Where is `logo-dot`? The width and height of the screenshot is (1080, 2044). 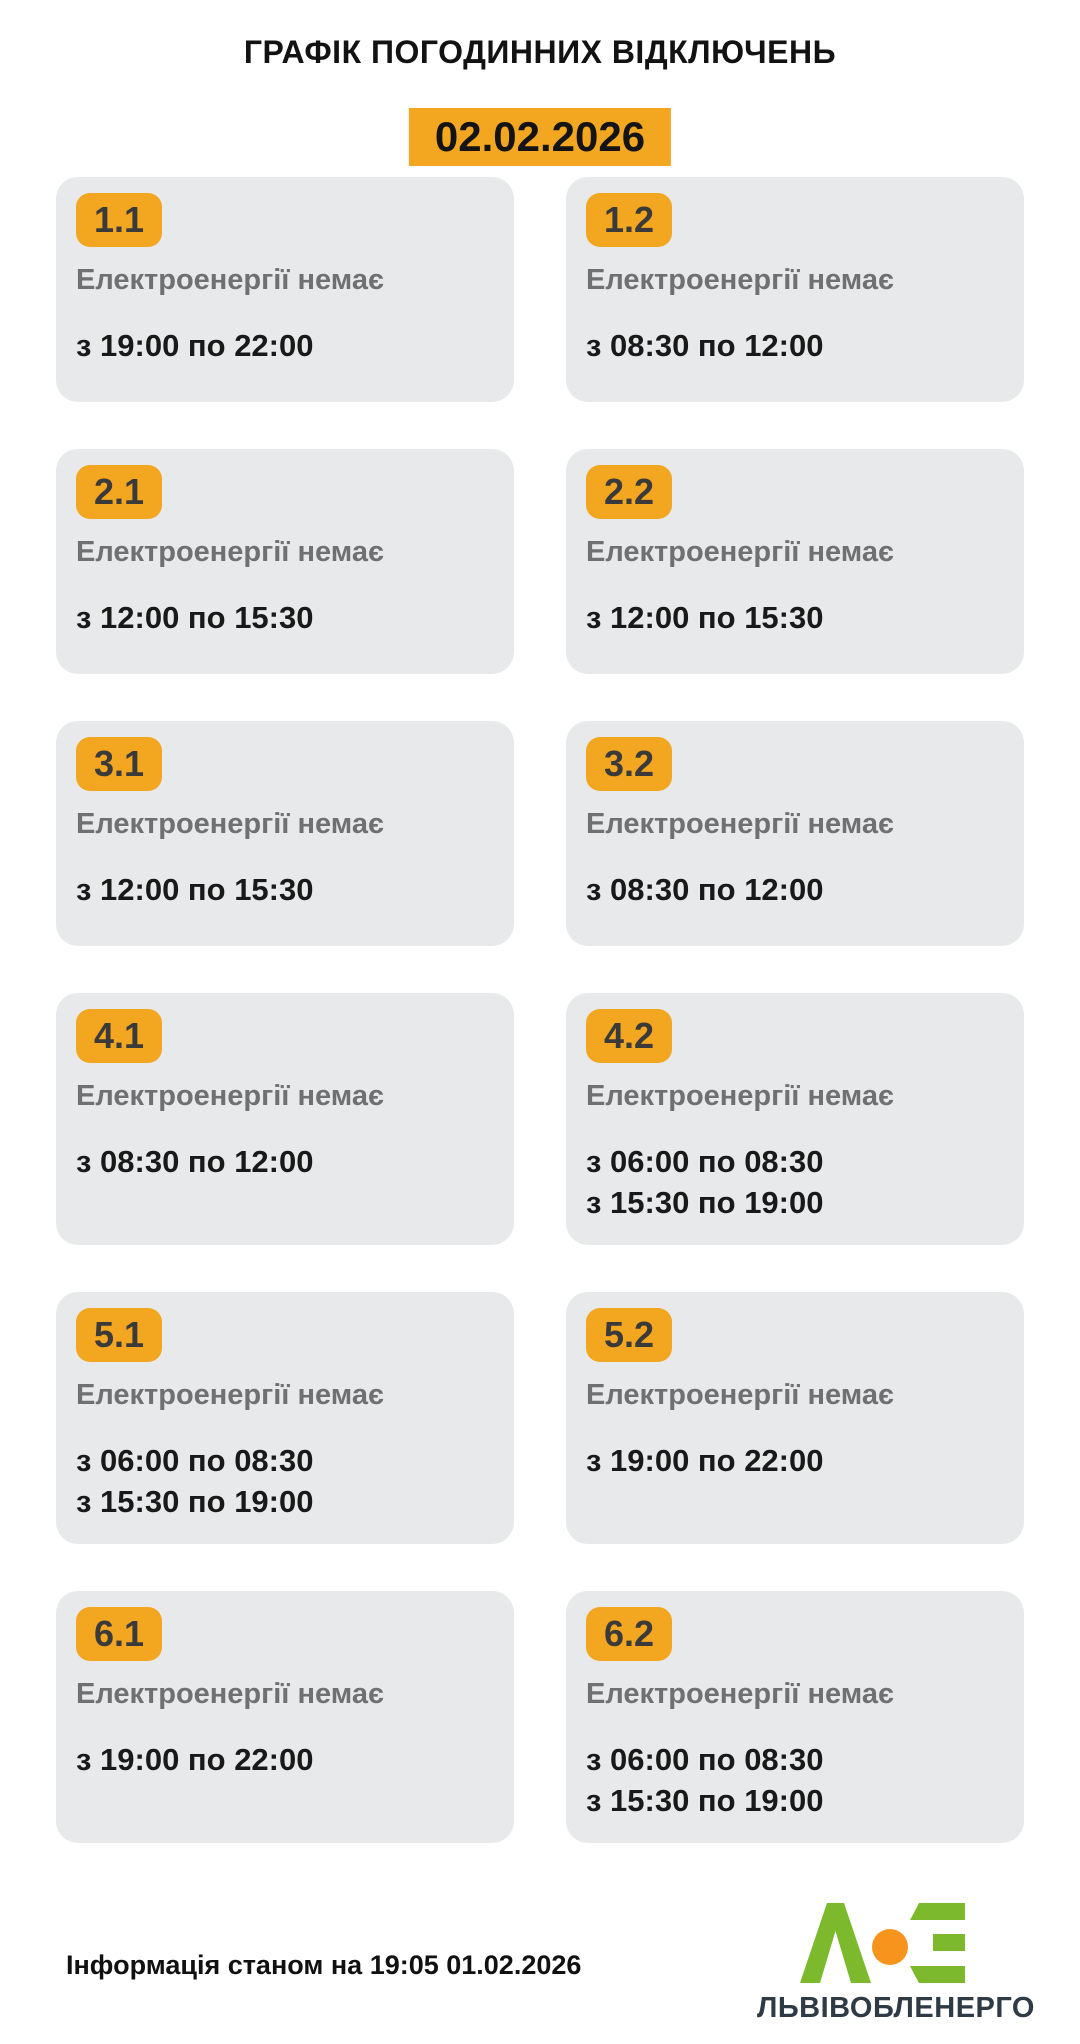 logo-dot is located at coordinates (890, 1947).